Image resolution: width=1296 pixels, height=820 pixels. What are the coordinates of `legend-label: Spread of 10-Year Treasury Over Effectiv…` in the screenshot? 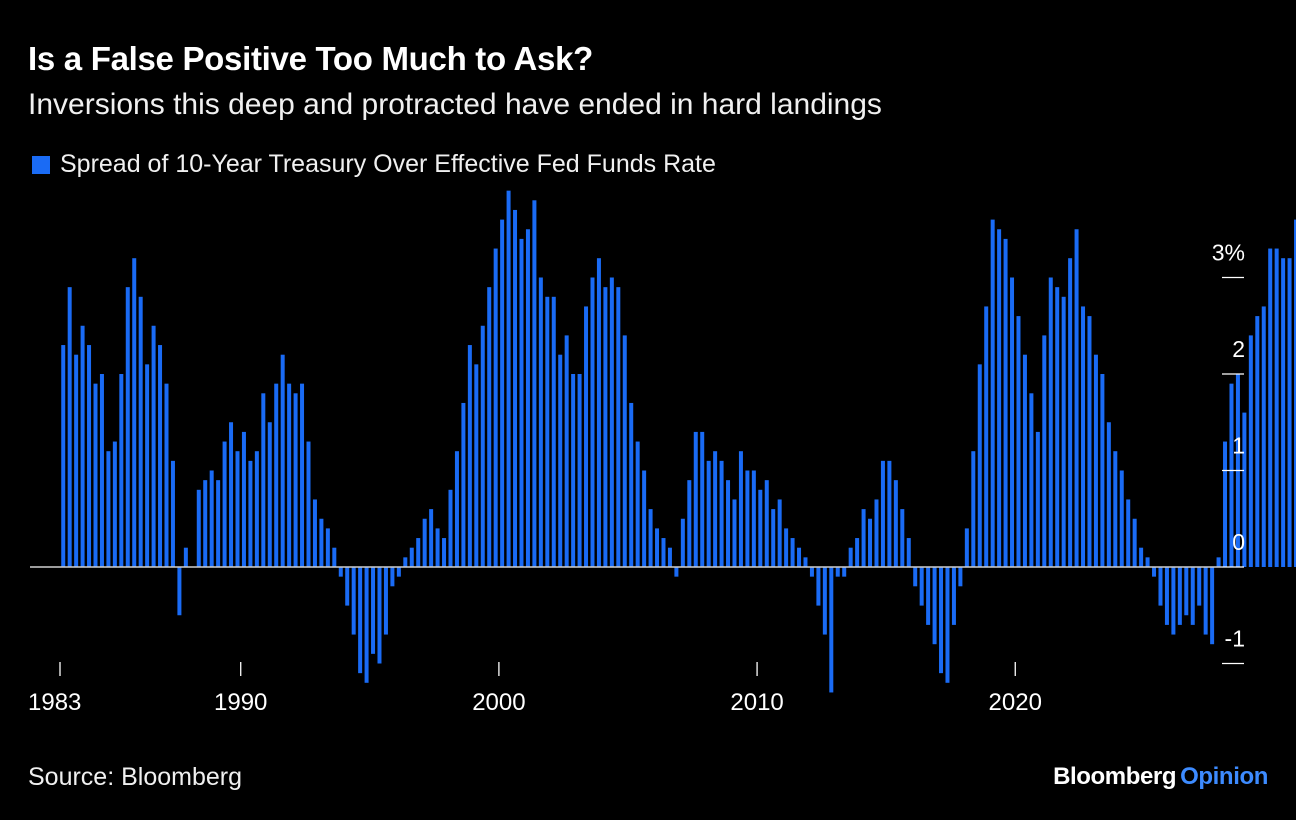 It's located at (388, 164).